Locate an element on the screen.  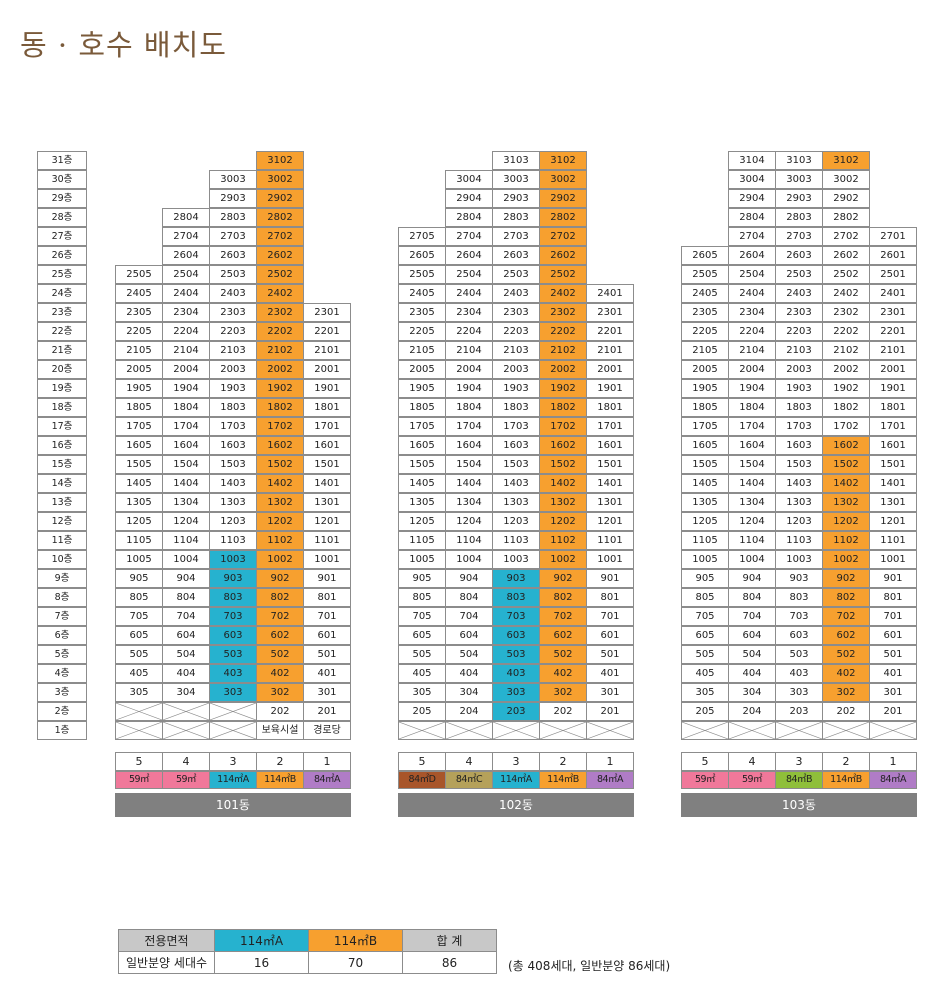
unit-cell: 2103 is located at coordinates (799, 350).